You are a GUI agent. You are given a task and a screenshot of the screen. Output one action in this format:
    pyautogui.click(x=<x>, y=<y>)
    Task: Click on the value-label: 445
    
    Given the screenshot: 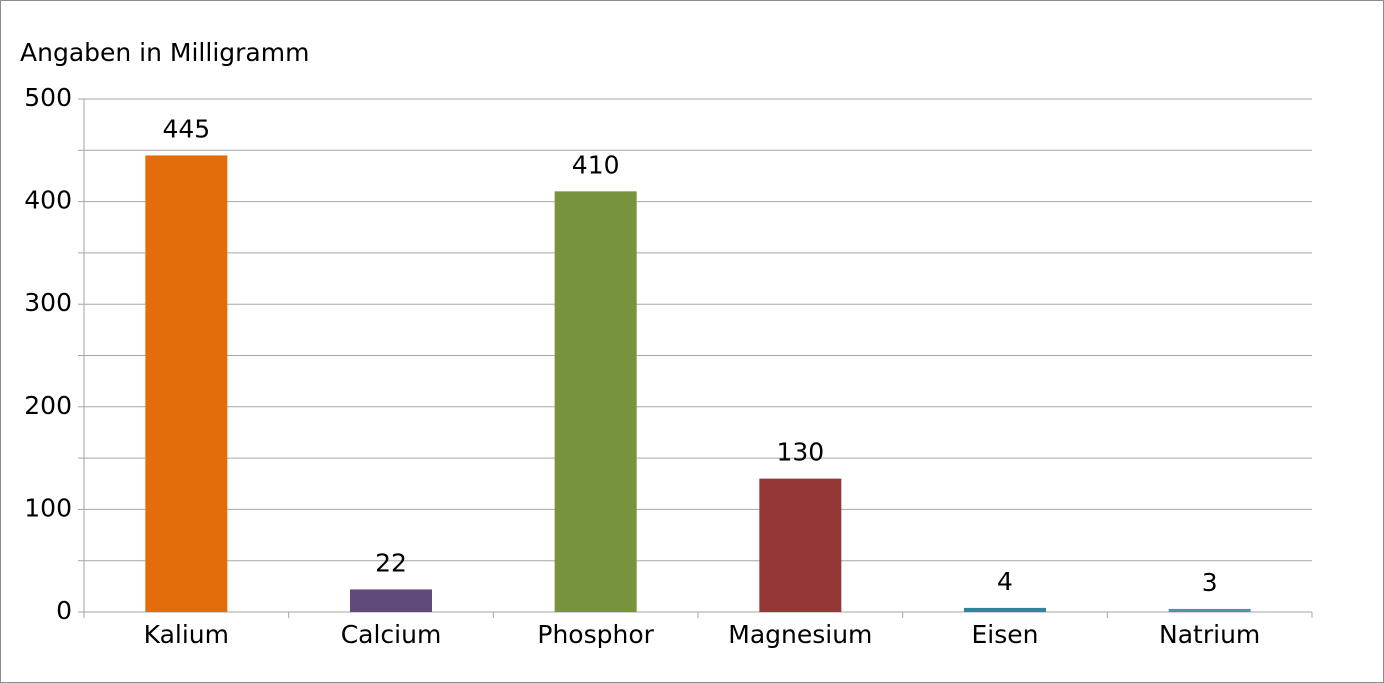 What is the action you would take?
    pyautogui.click(x=186, y=128)
    